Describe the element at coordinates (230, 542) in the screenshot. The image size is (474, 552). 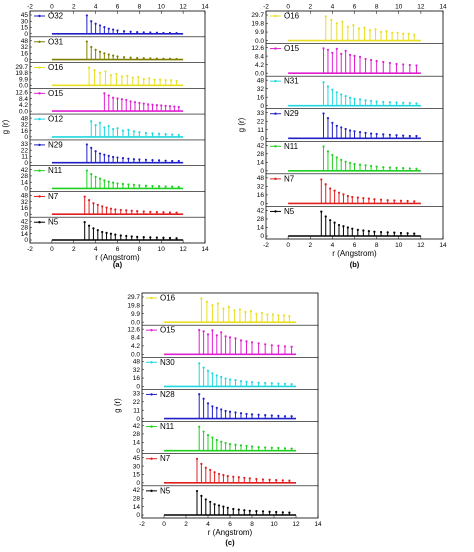
I see `panel-caption: (c)` at that location.